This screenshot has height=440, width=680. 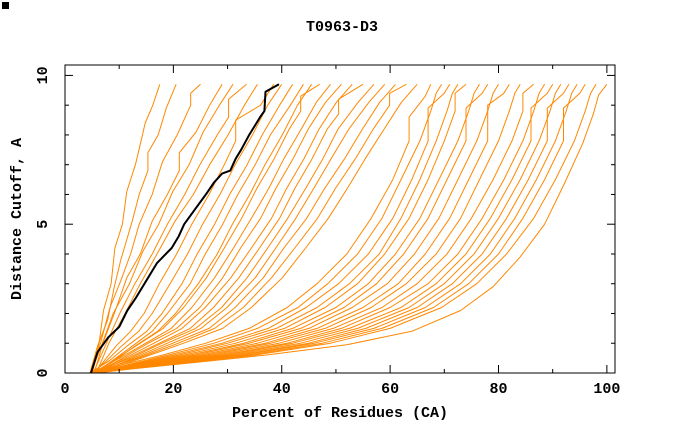 I want to click on y-axis-title: Distance Cutoff, A, so click(x=17, y=219).